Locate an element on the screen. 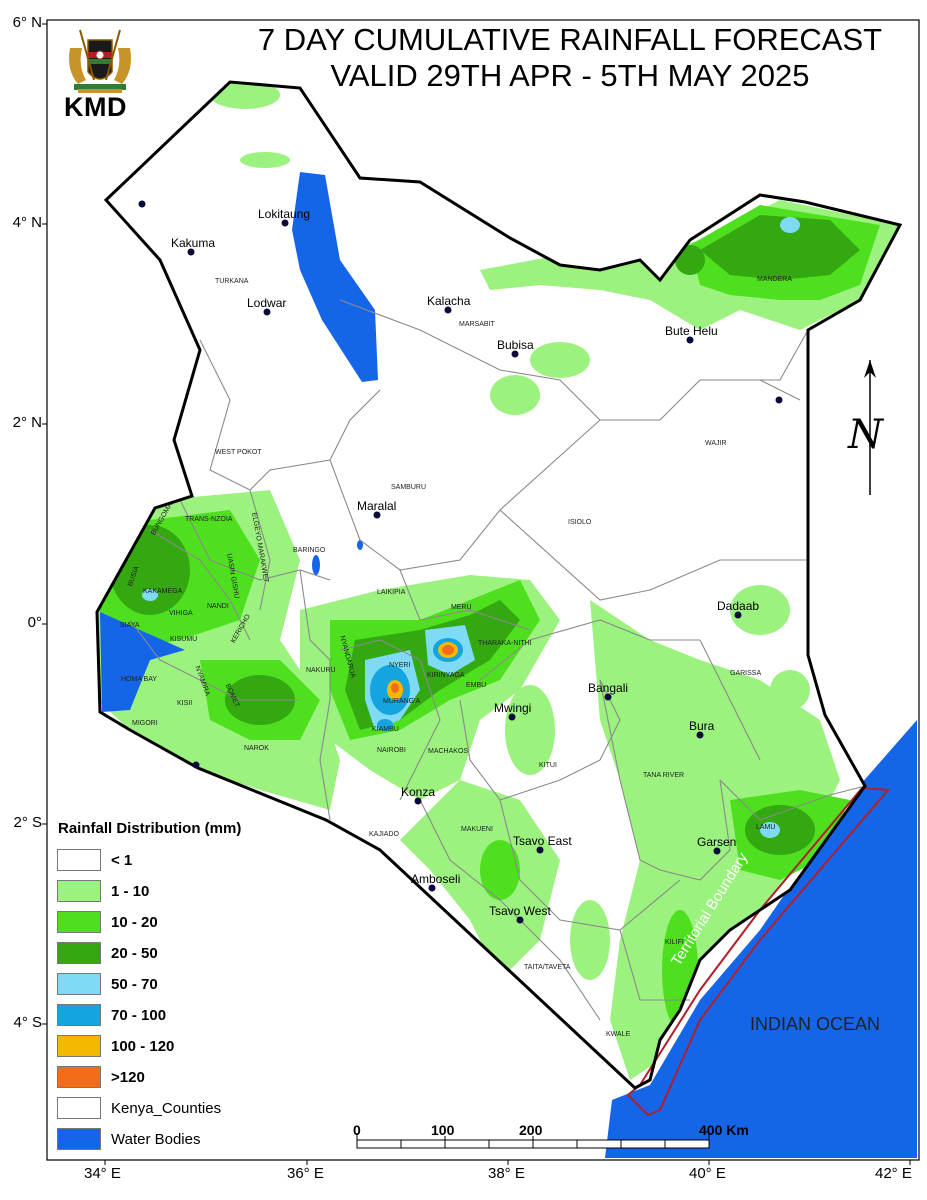  lon-label: 42° E is located at coordinates (893, 1173).